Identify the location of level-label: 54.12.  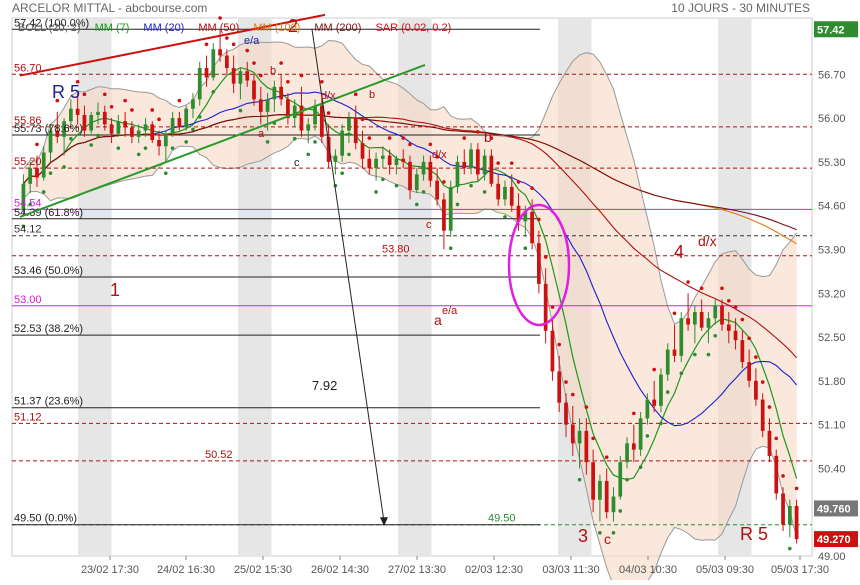
(28, 230).